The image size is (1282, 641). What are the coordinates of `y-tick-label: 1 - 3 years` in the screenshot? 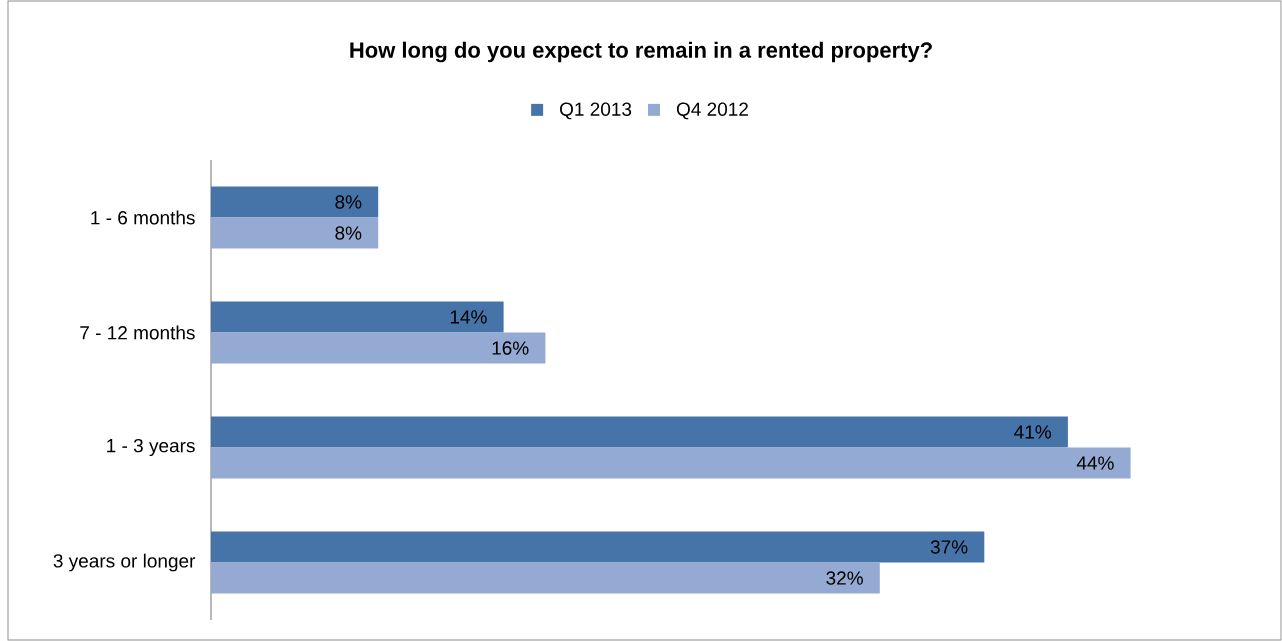 It's located at (151, 447).